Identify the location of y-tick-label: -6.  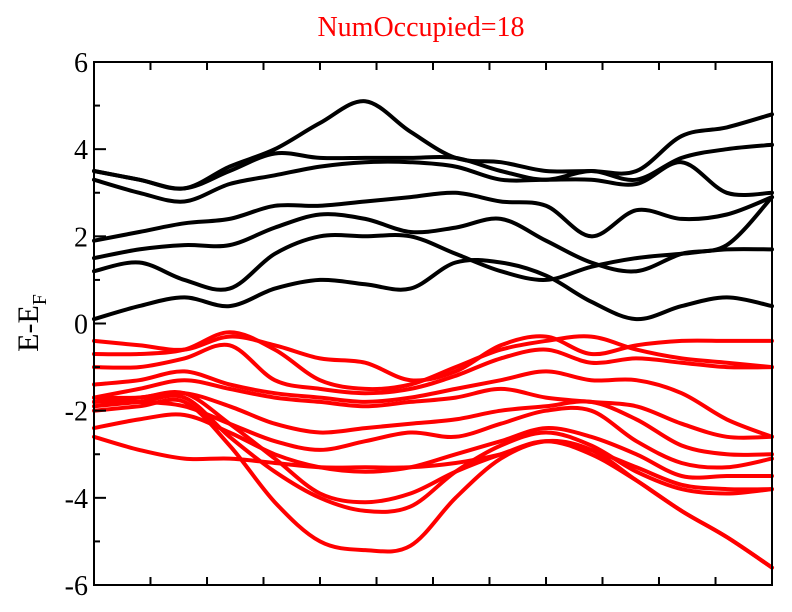
(76, 586).